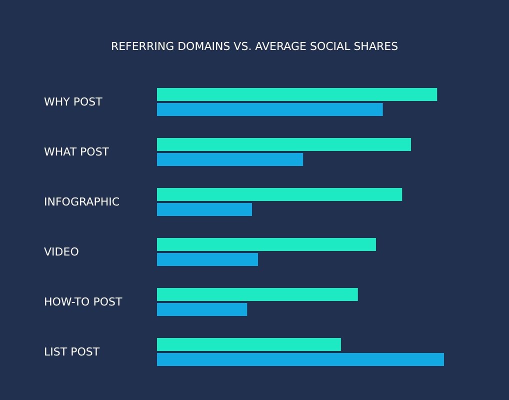 This screenshot has height=400, width=509. Describe the element at coordinates (83, 302) in the screenshot. I see `y-tick-label: HOW-TO POST` at that location.